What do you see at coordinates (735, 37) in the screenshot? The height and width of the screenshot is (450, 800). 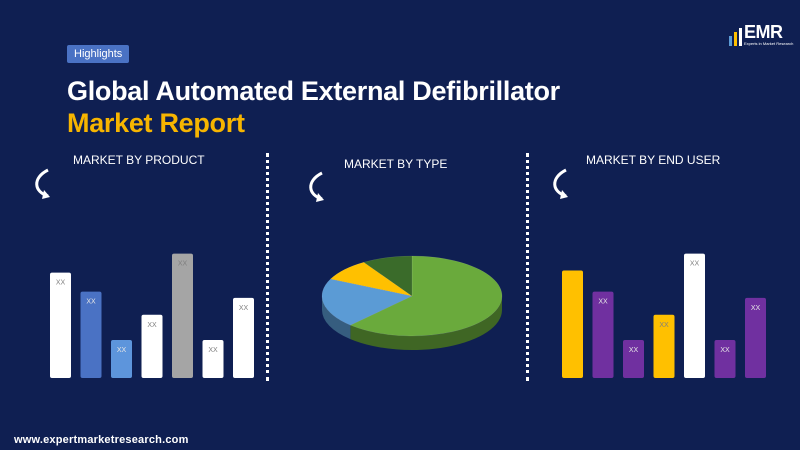 I see `logo-mark-icon` at bounding box center [735, 37].